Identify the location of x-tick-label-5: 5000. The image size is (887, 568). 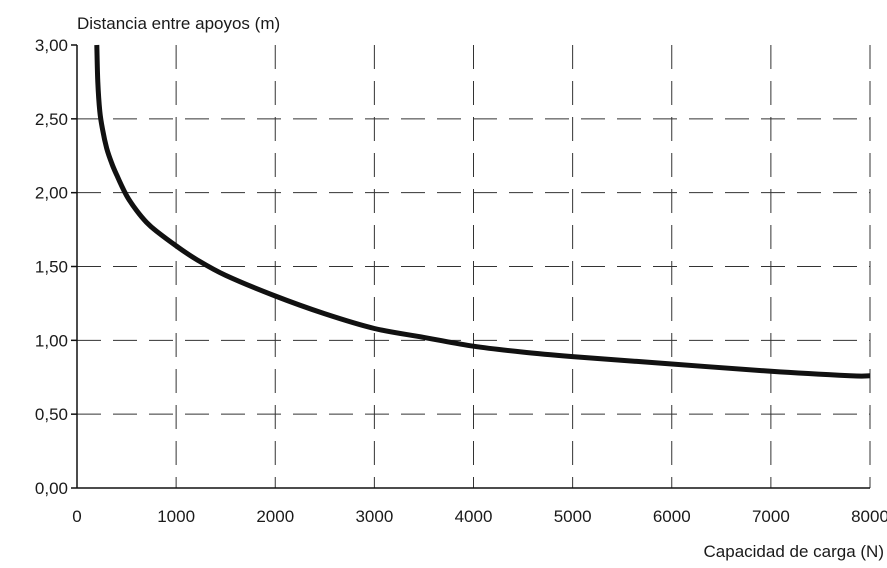
(573, 516).